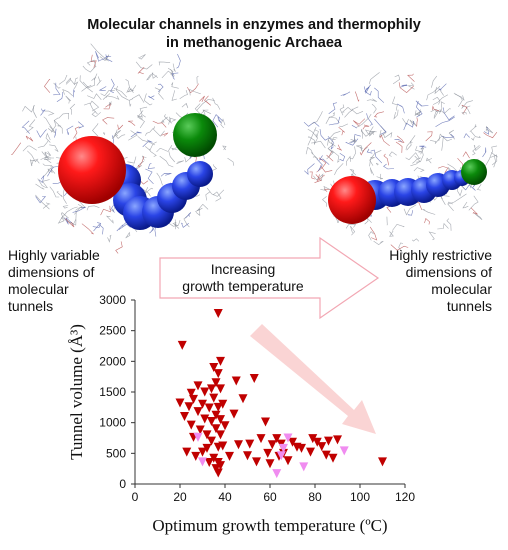 The height and width of the screenshot is (550, 508). I want to click on y-tick-label: 1000, so click(112, 423).